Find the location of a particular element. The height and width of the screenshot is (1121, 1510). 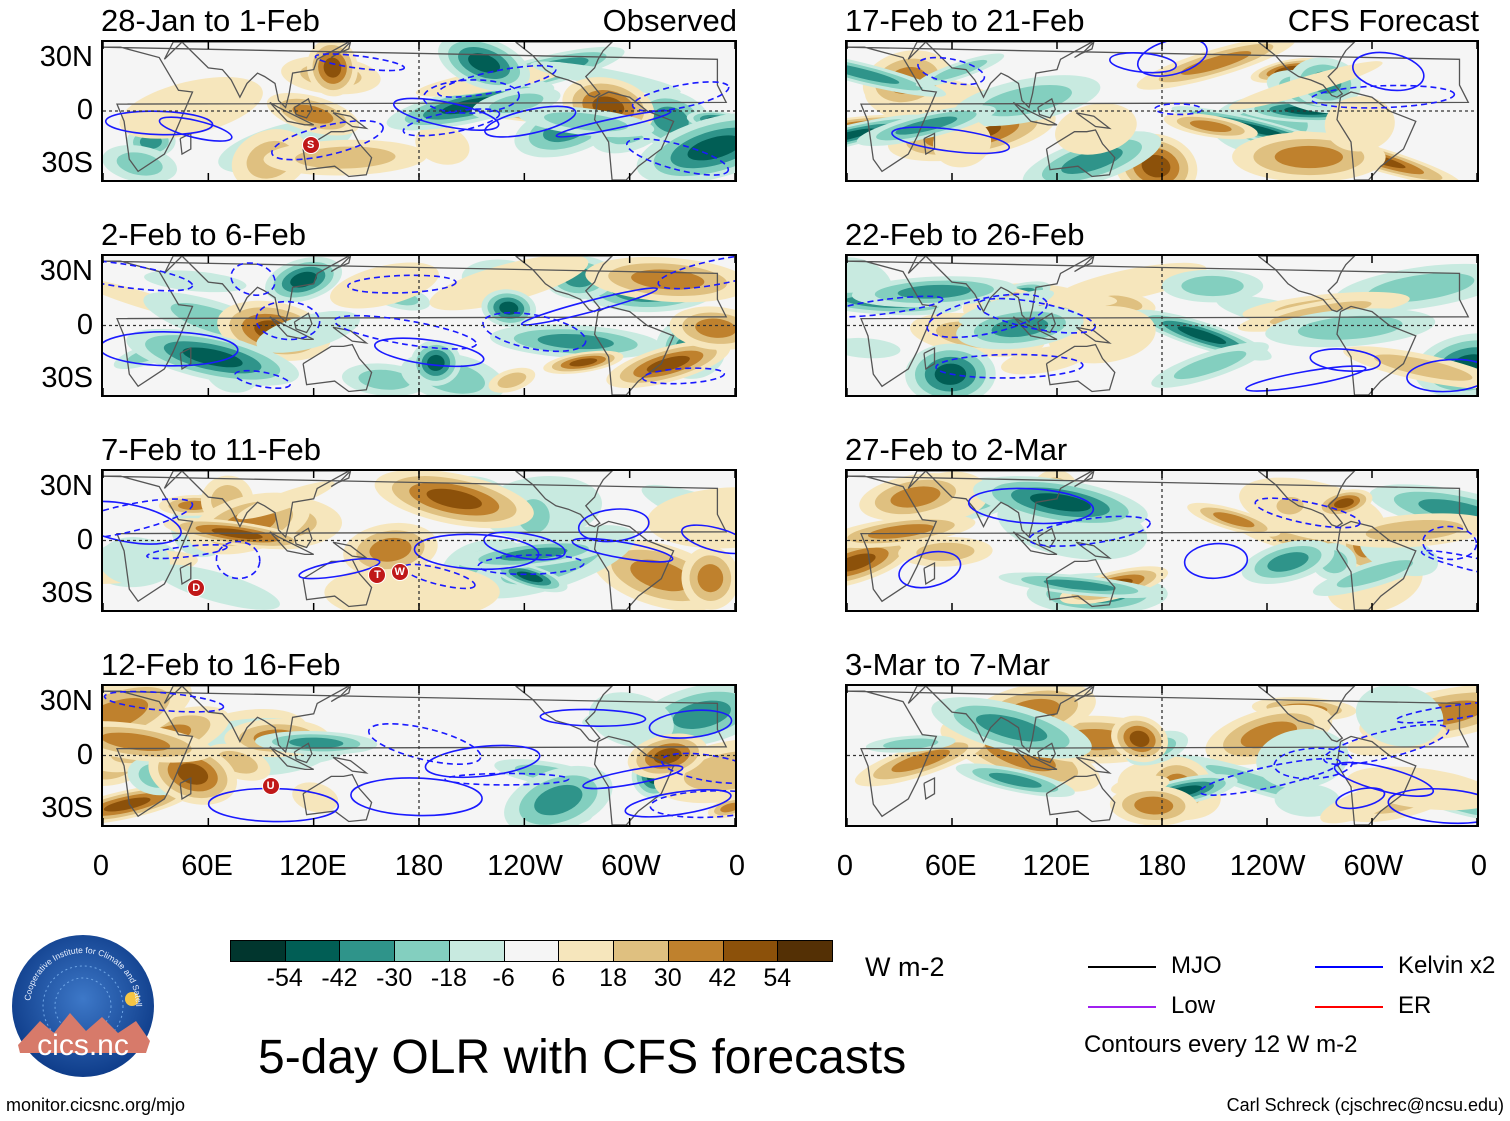

x-tick-label: 60E is located at coordinates (207, 866).